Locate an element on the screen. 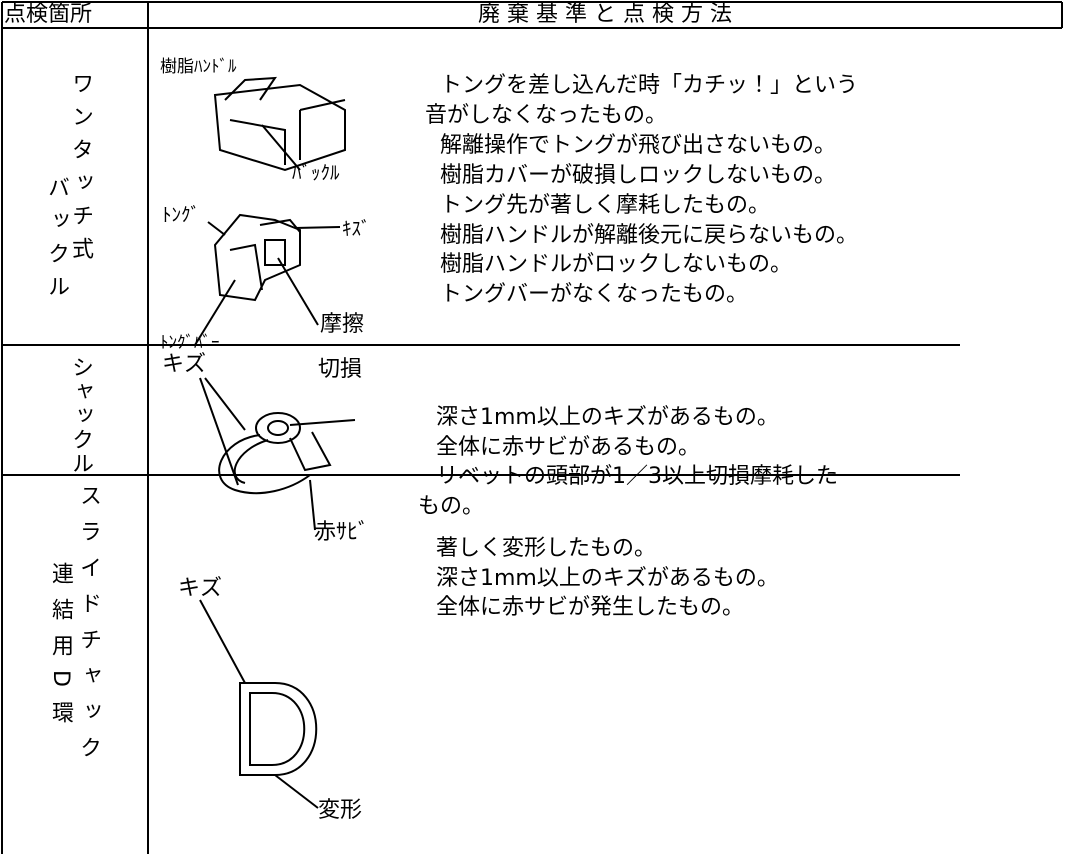 The width and height of the screenshot is (1073, 854). location-label: スライドチャック is located at coordinates (88, 628).